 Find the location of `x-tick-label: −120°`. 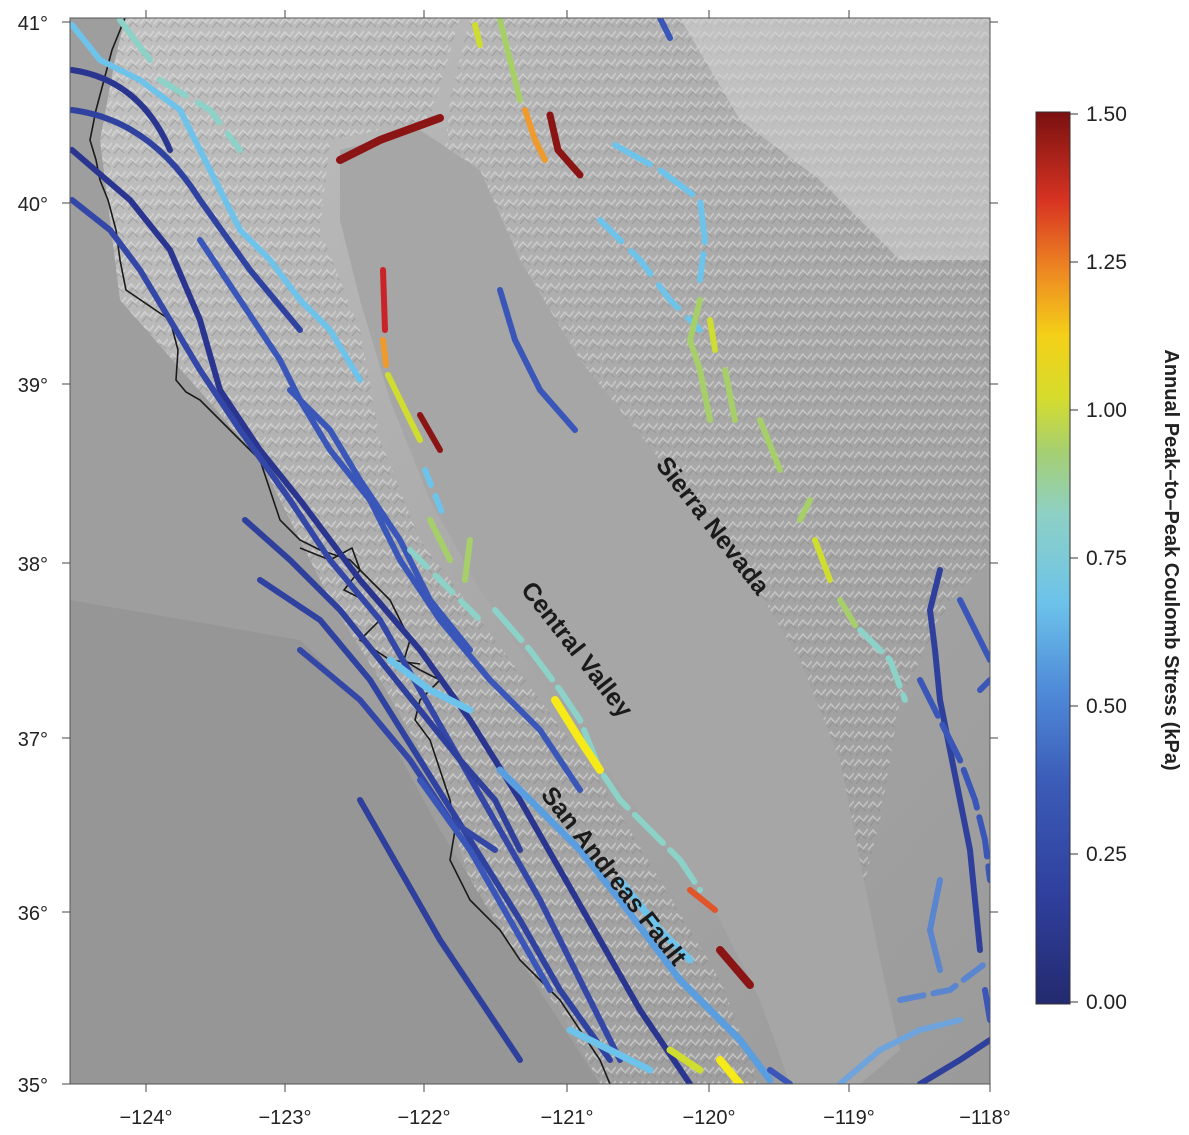

x-tick-label: −120° is located at coordinates (708, 1118).